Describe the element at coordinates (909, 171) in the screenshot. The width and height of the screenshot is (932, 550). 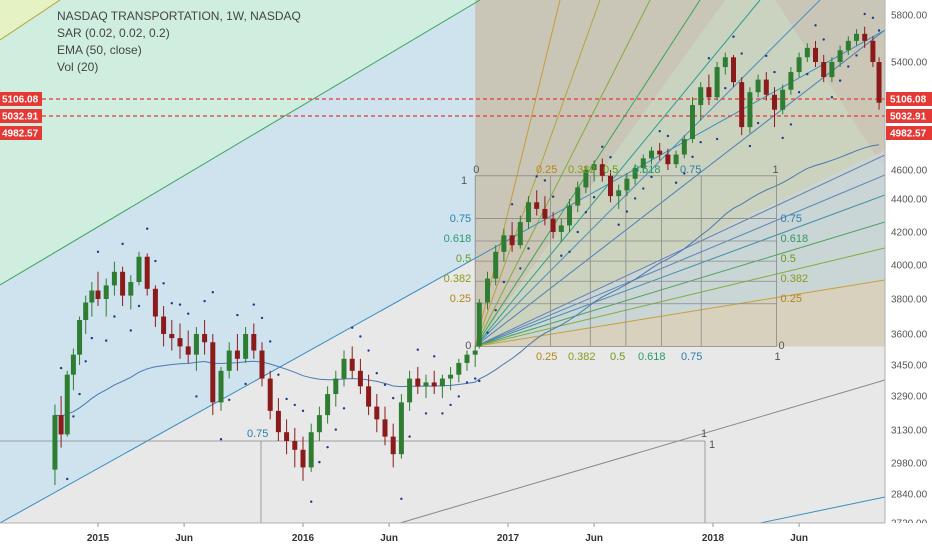
I see `y-tick-label-11: 4600.00` at that location.